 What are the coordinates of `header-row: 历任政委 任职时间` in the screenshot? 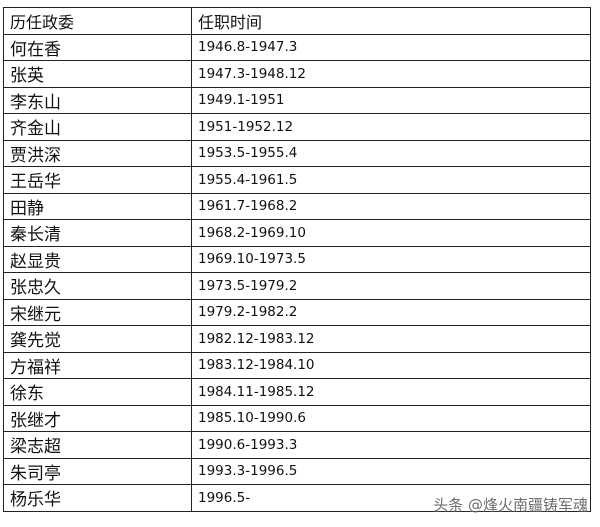 It's located at (297, 21).